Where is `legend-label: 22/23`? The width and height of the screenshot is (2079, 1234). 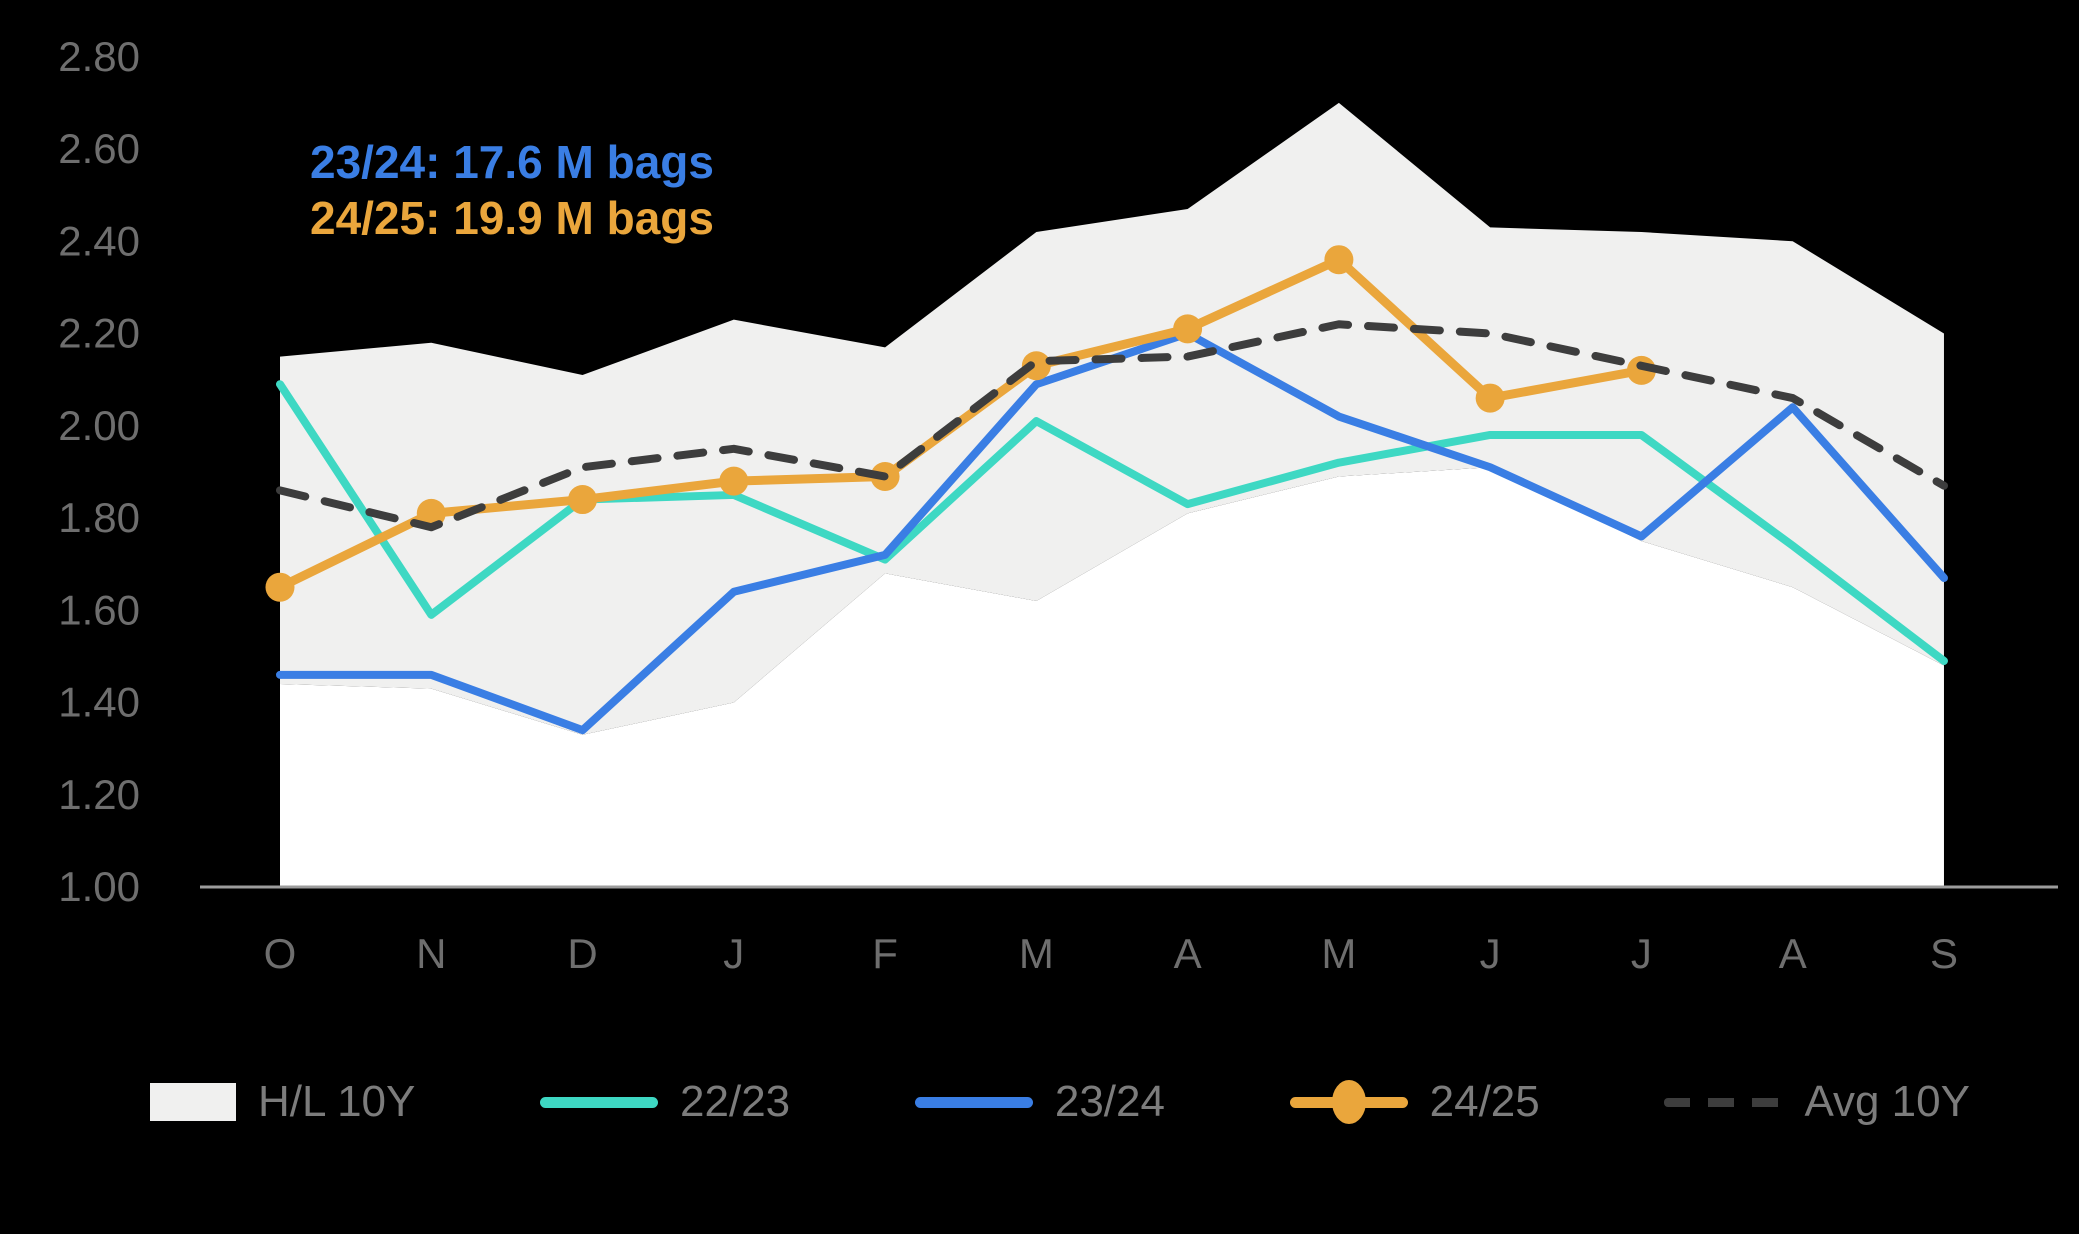 legend-label: 22/23 is located at coordinates (735, 1101).